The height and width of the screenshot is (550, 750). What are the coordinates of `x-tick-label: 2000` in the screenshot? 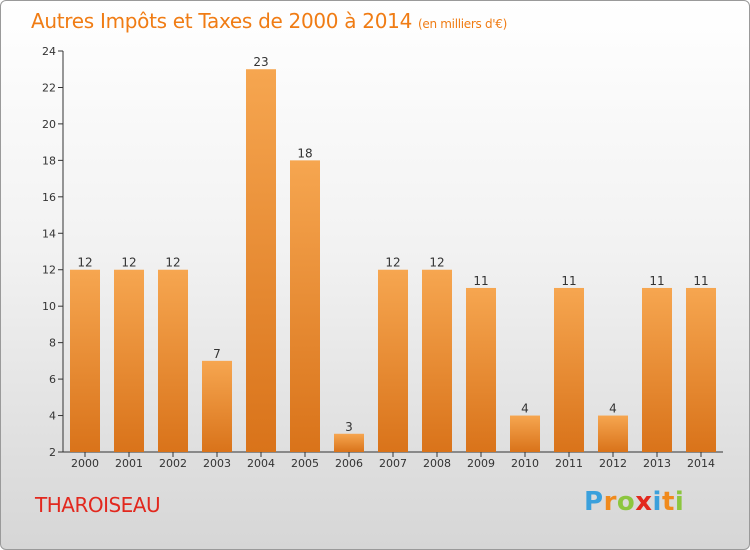 It's located at (85, 463).